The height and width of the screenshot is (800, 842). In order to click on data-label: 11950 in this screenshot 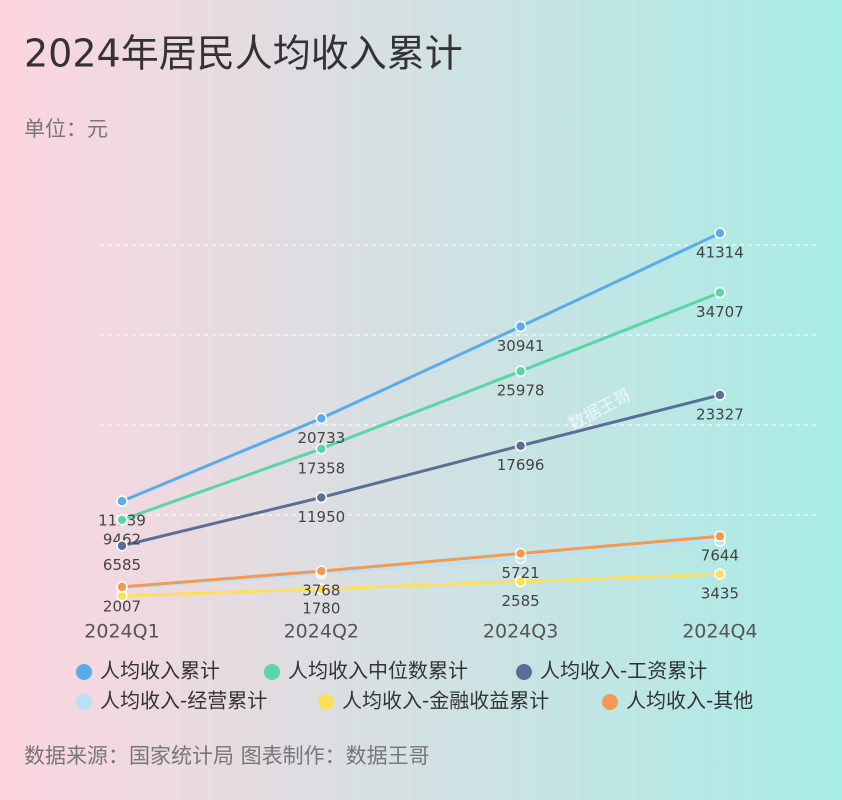, I will do `click(321, 517)`.